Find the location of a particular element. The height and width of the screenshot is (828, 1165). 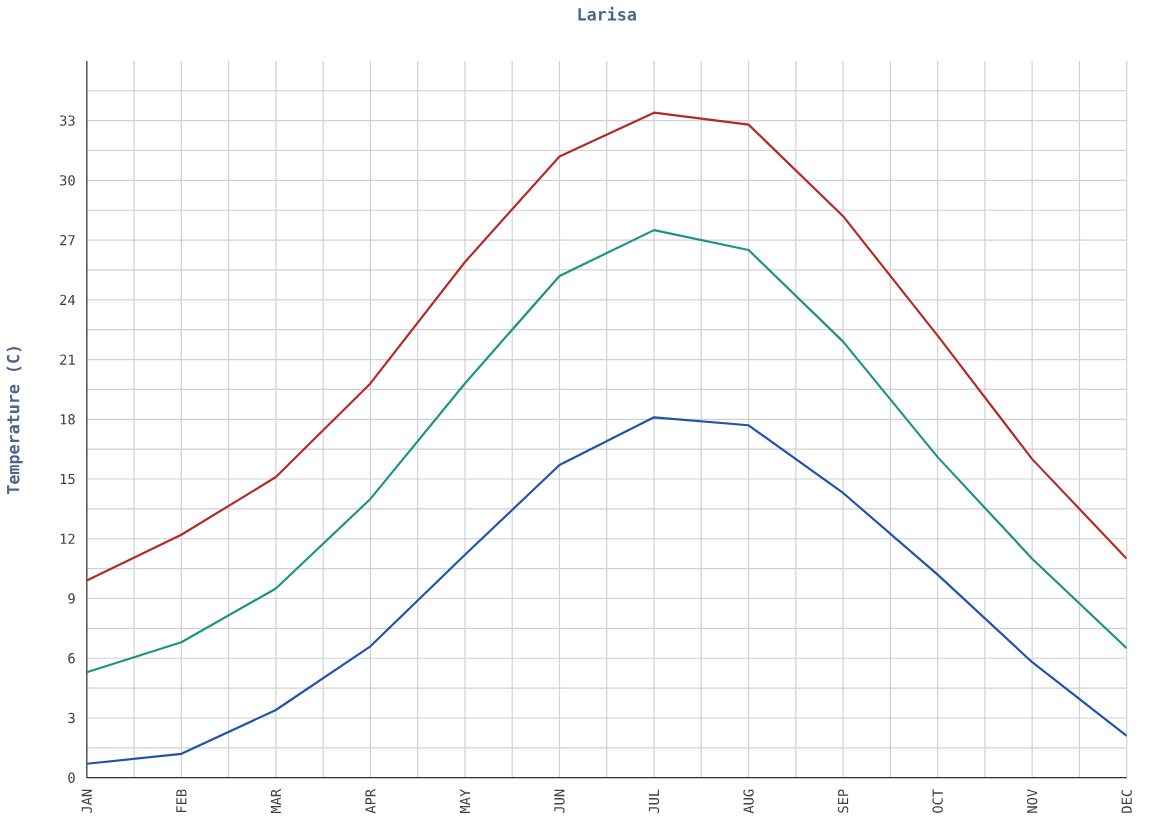

x-tick-label: OCT is located at coordinates (937, 801).